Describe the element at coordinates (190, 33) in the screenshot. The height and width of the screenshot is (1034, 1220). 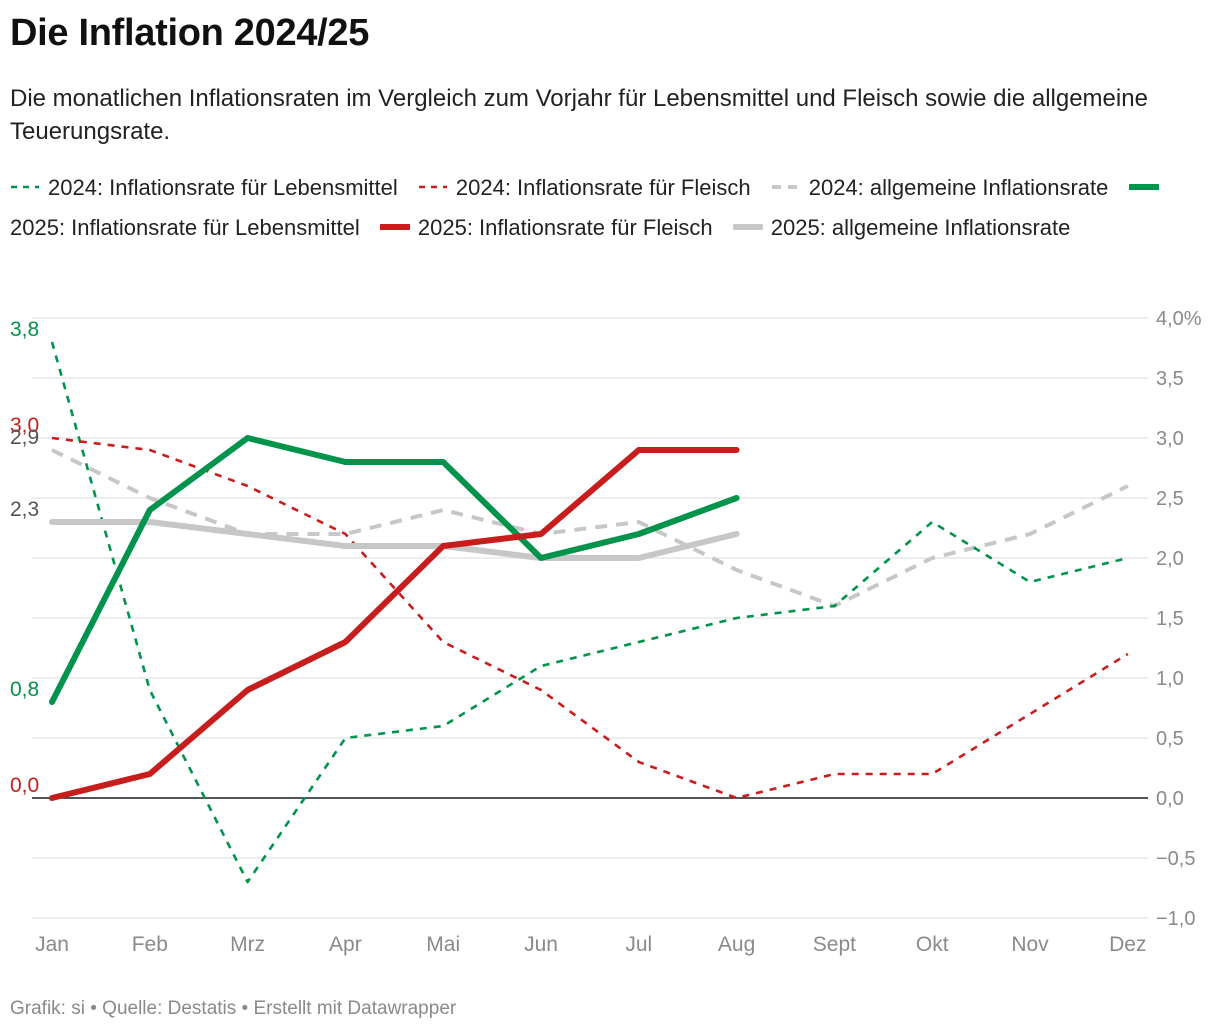
I see `chart-title: Die Inflation 2024/25` at that location.